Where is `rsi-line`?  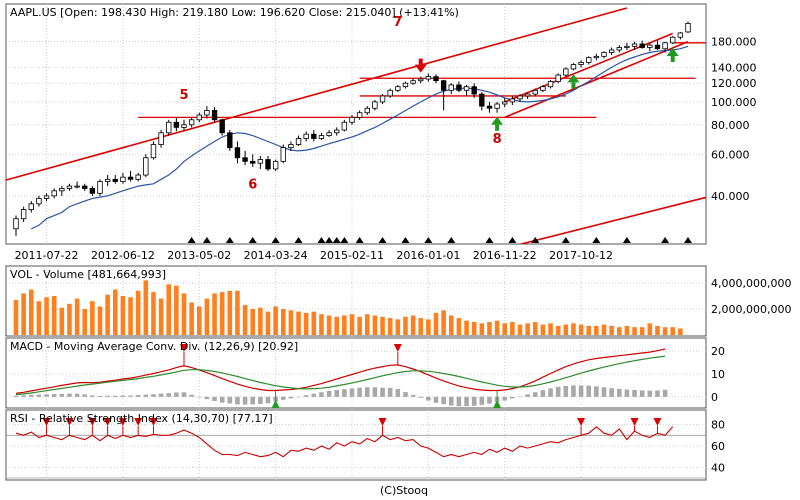
rsi-line is located at coordinates (344, 442).